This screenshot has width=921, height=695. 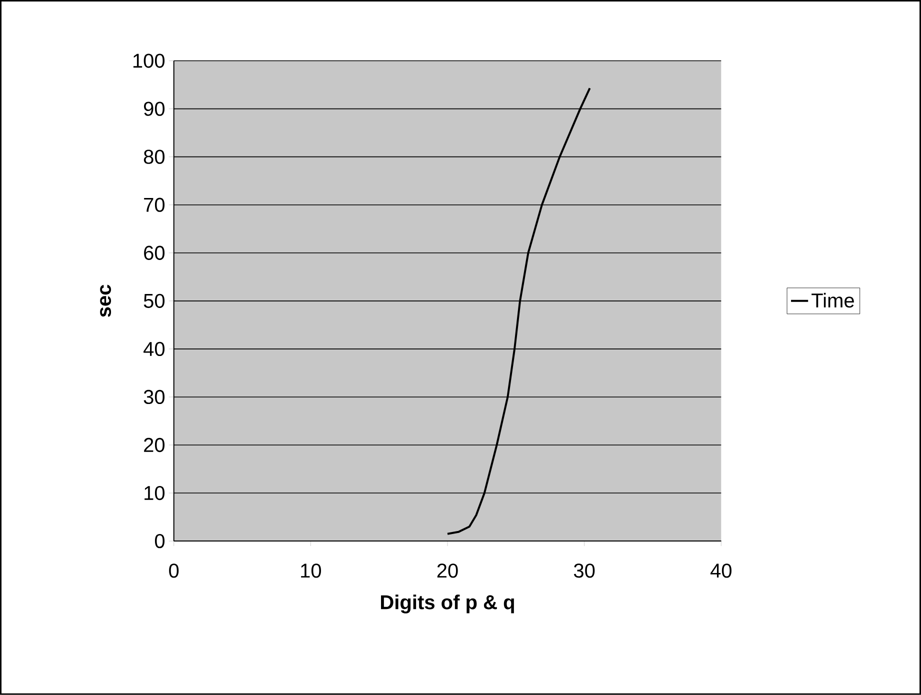 I want to click on y-tick-label: 30, so click(x=154, y=397).